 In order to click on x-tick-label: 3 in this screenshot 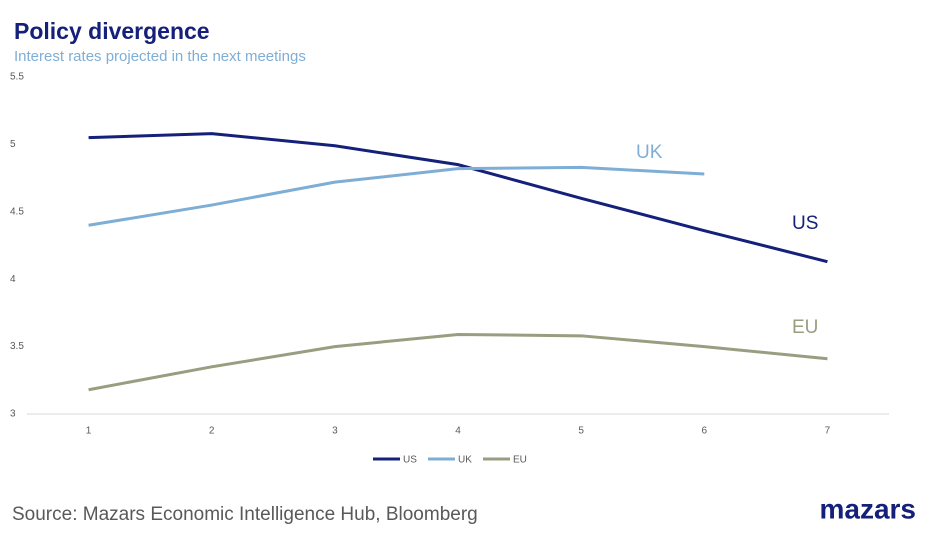, I will do `click(335, 431)`.